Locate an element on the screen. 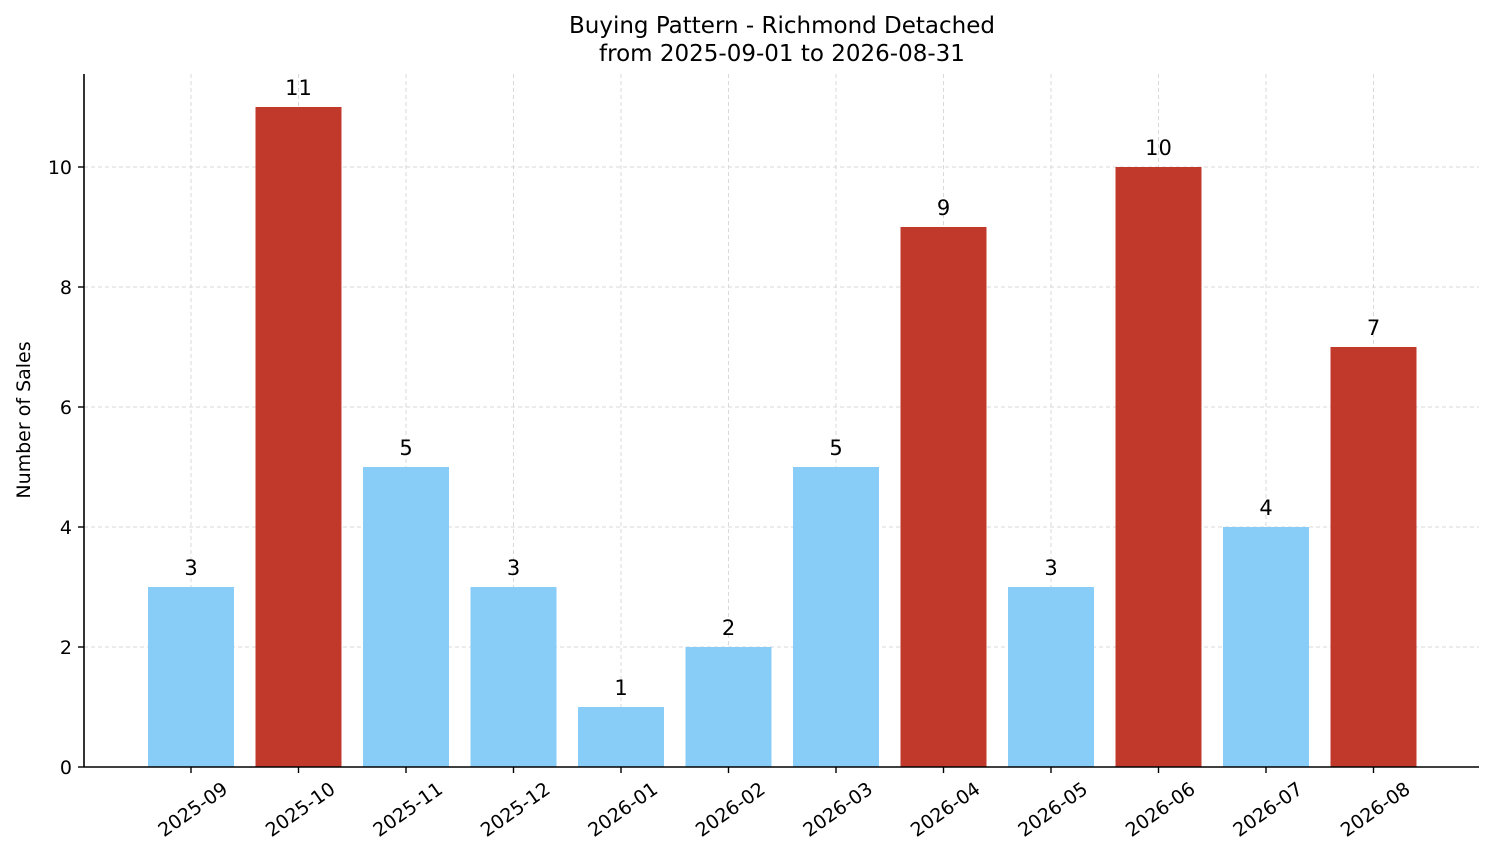  data-label-2026-08: 7 is located at coordinates (1373, 328).